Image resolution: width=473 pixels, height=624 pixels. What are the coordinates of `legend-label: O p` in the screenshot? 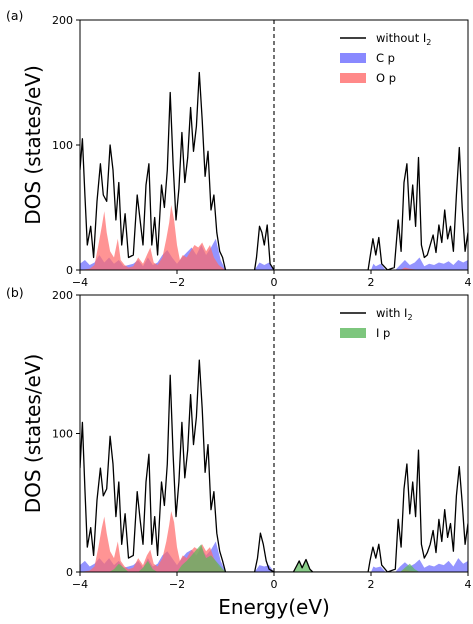 It's located at (386, 78).